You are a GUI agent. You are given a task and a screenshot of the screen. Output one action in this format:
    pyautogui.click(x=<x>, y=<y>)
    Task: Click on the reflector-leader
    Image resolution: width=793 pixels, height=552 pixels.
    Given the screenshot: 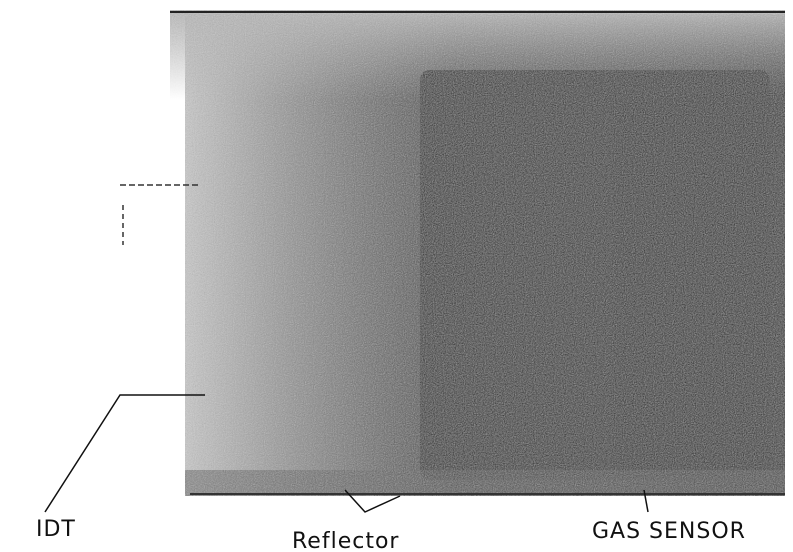 What is the action you would take?
    pyautogui.click(x=372, y=501)
    